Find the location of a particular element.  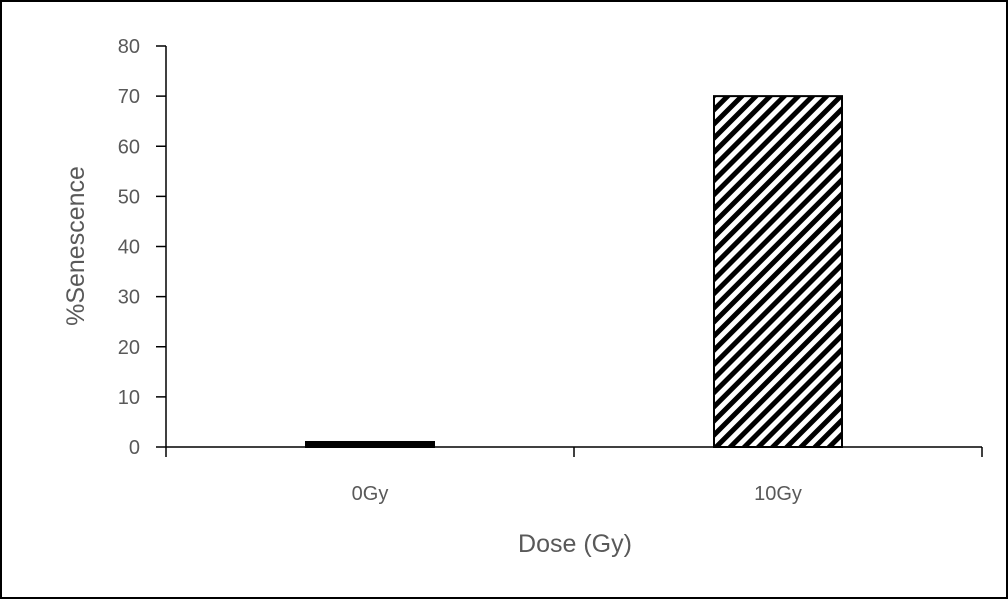

y-tick-label: 40 is located at coordinates (129, 248).